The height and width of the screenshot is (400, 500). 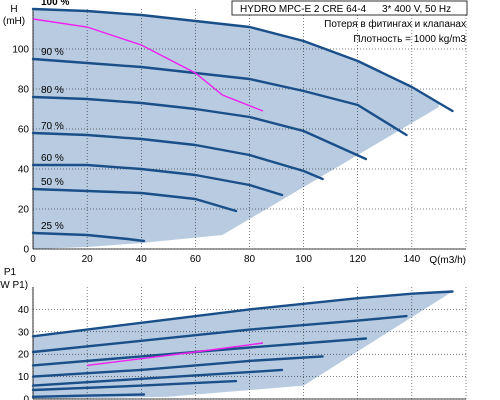 What do you see at coordinates (196, 259) in the screenshot?
I see `head-x-tick-label: 60` at bounding box center [196, 259].